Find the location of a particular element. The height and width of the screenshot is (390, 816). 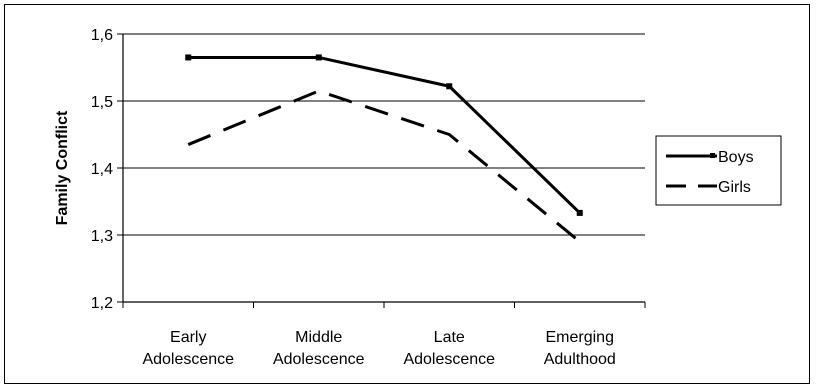

y-ticks: 1,2 1,3 1,4 1,5 1,6 is located at coordinates (107, 169).